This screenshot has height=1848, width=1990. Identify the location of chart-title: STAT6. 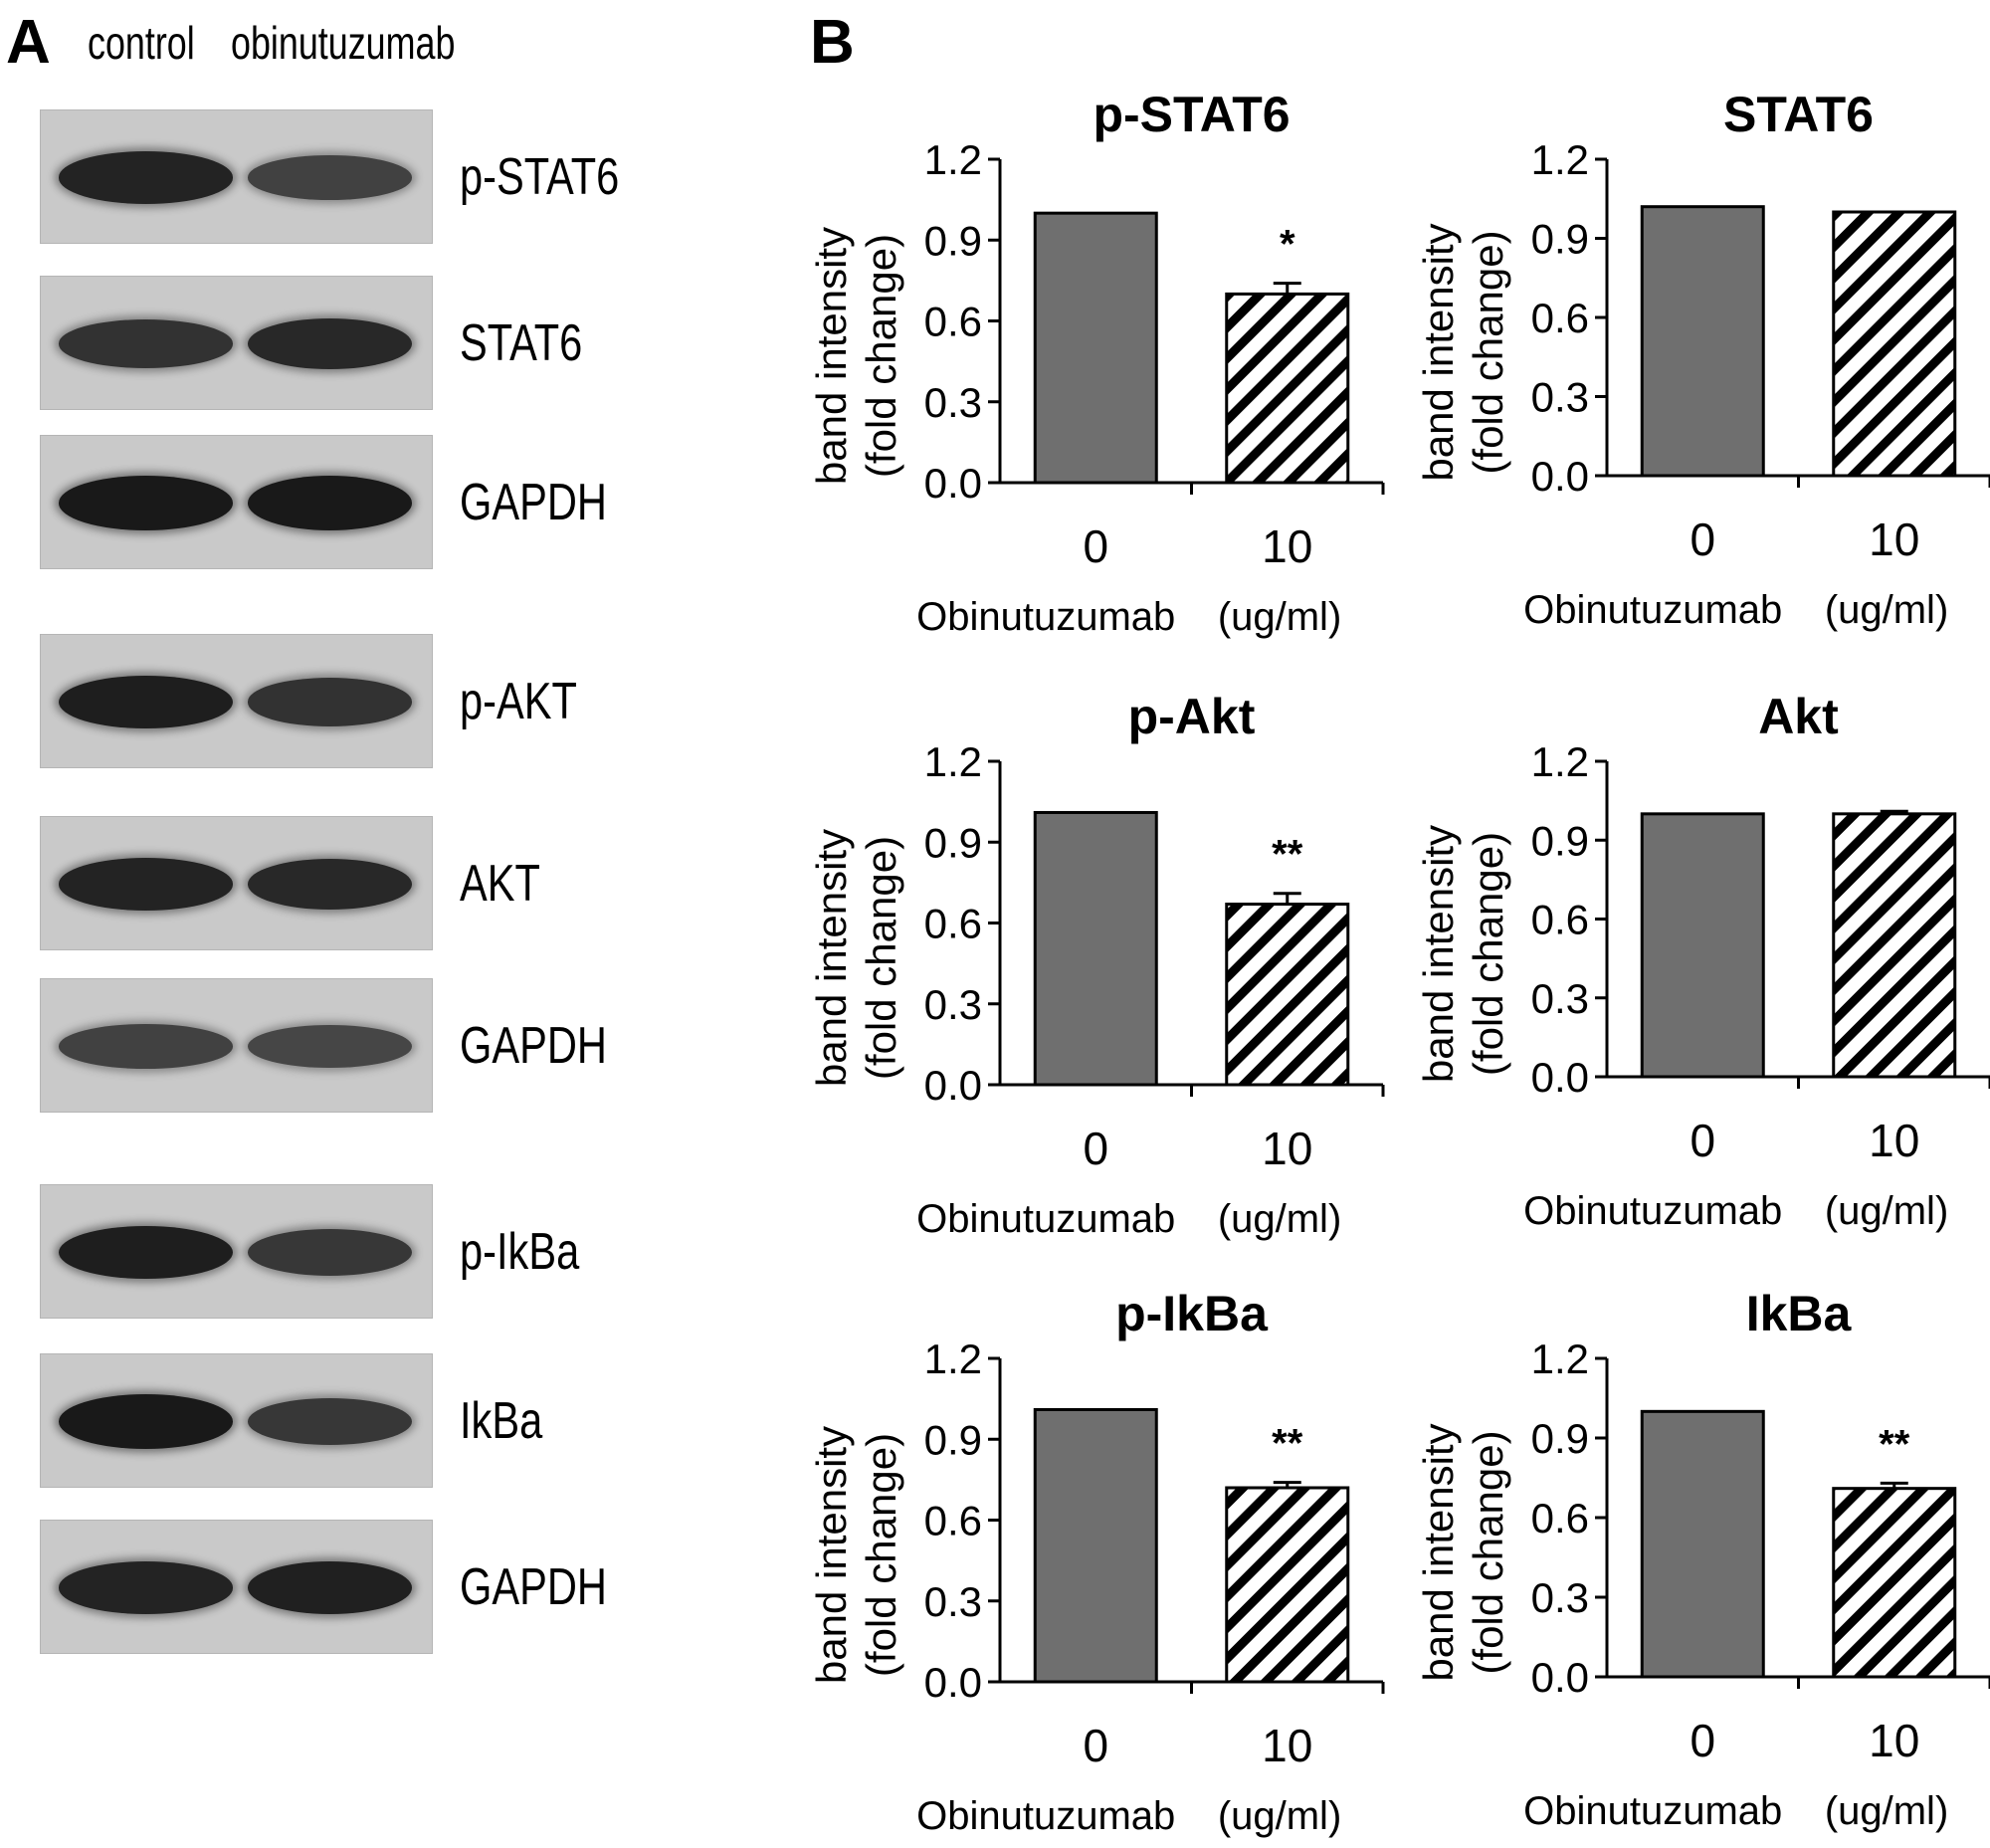
(1798, 114).